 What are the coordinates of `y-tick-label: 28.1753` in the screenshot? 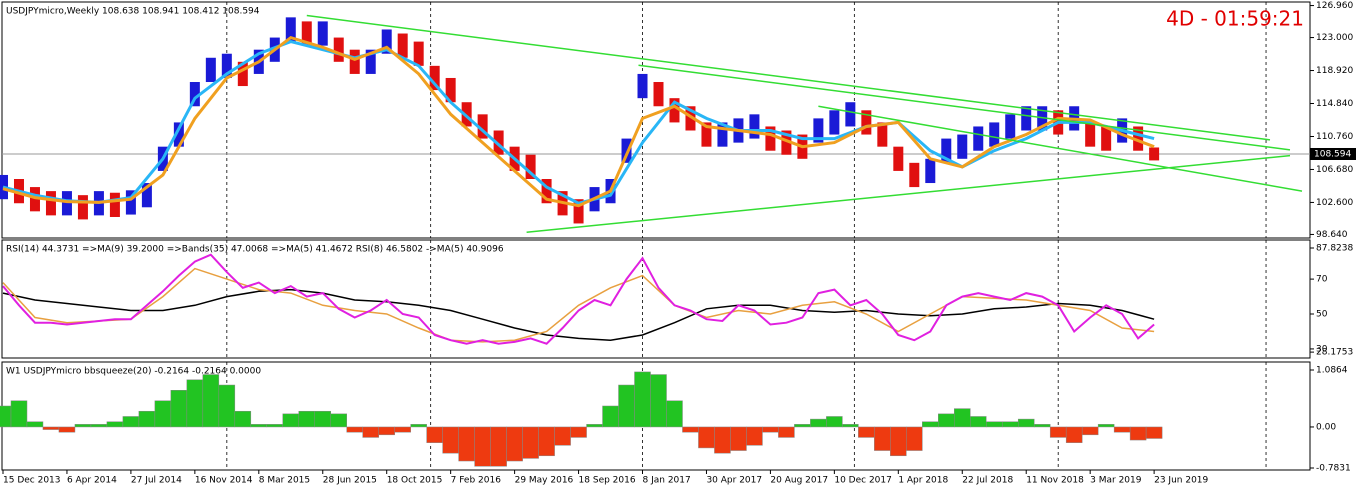 It's located at (1334, 353).